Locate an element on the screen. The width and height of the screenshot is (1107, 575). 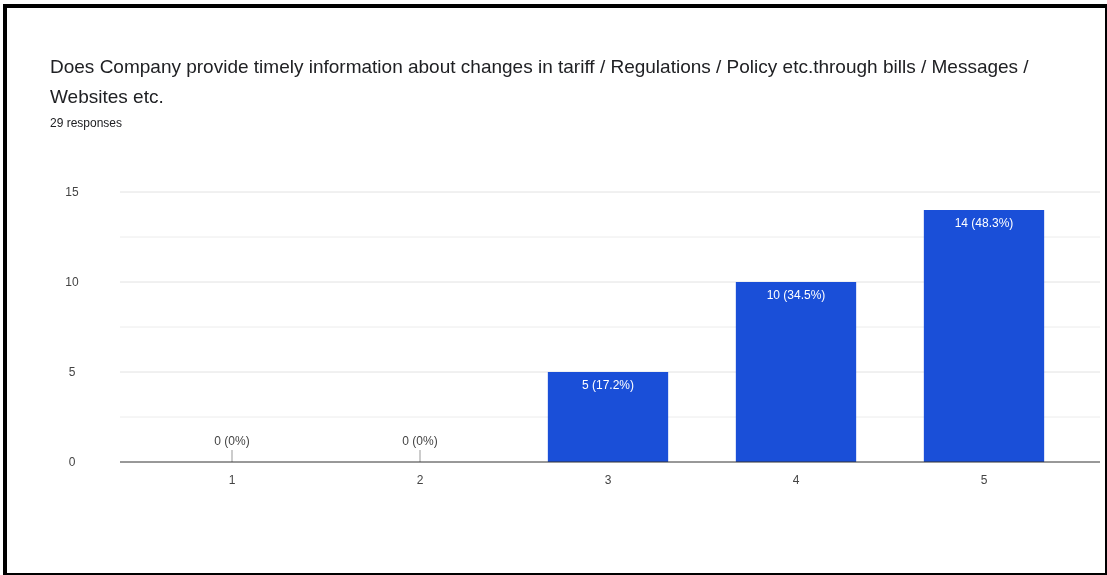
x-tick-label: 3 is located at coordinates (608, 480).